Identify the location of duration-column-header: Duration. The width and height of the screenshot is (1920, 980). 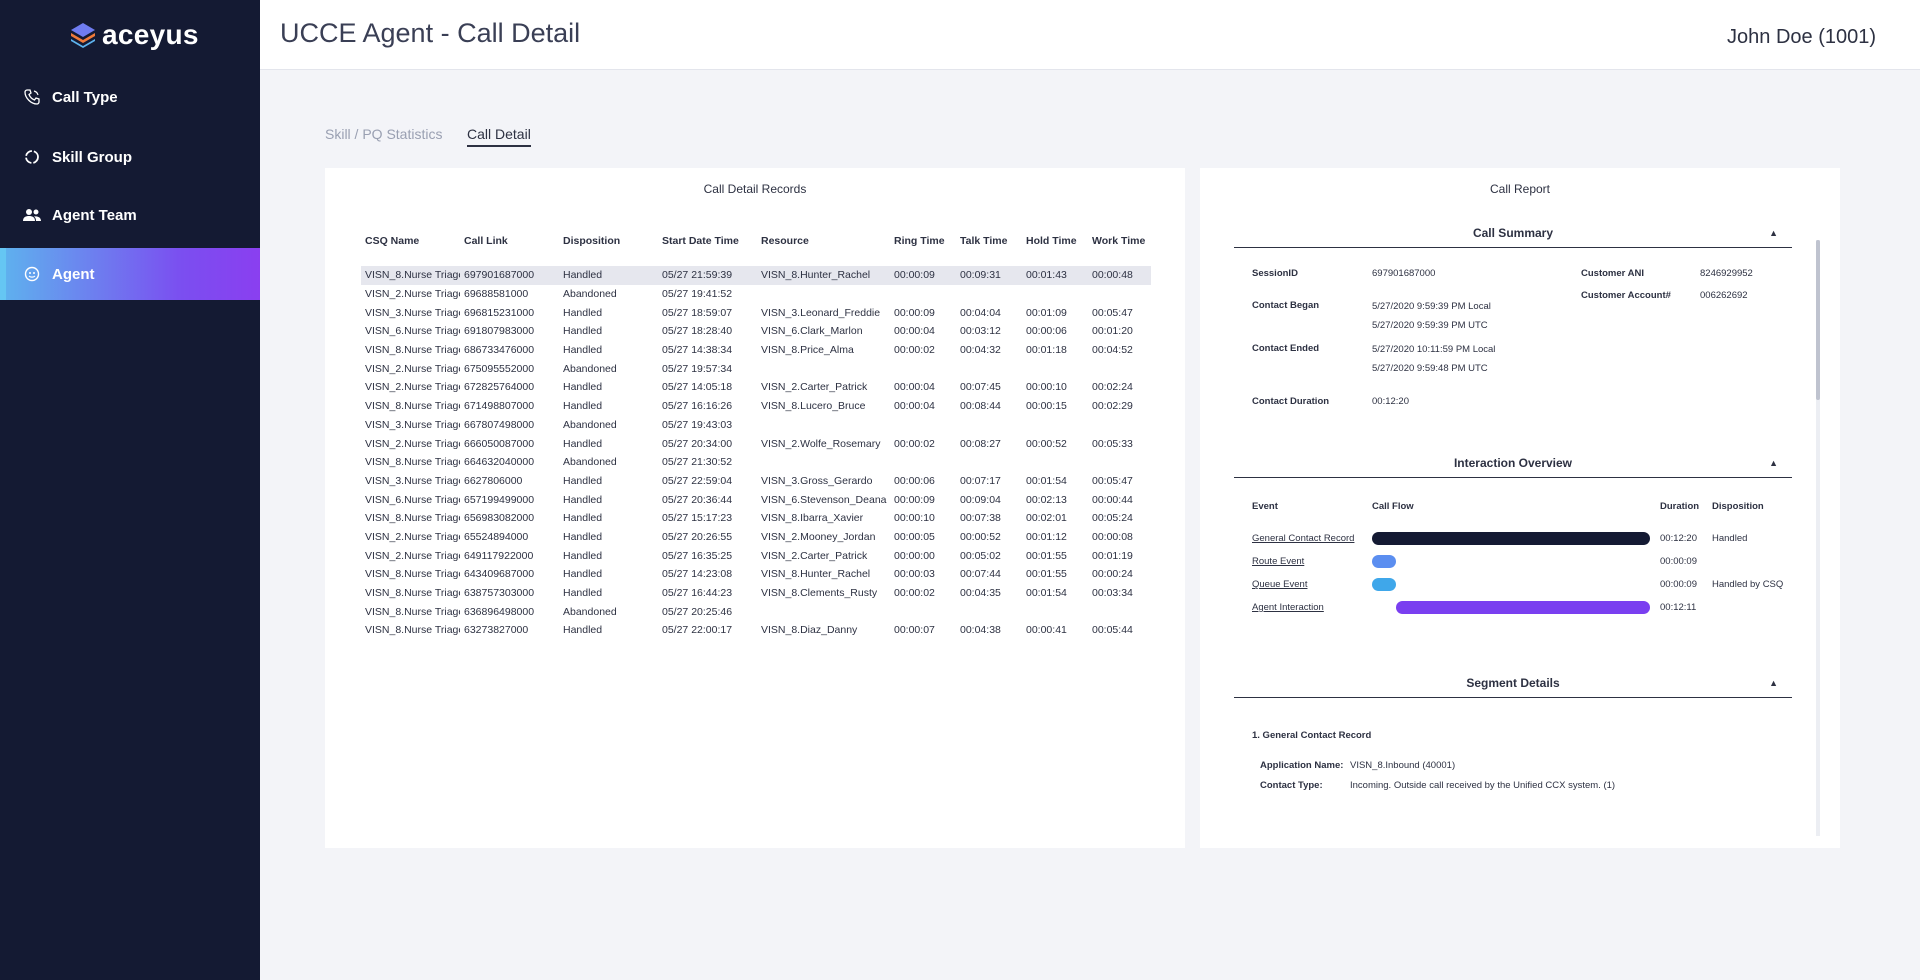
(1680, 506).